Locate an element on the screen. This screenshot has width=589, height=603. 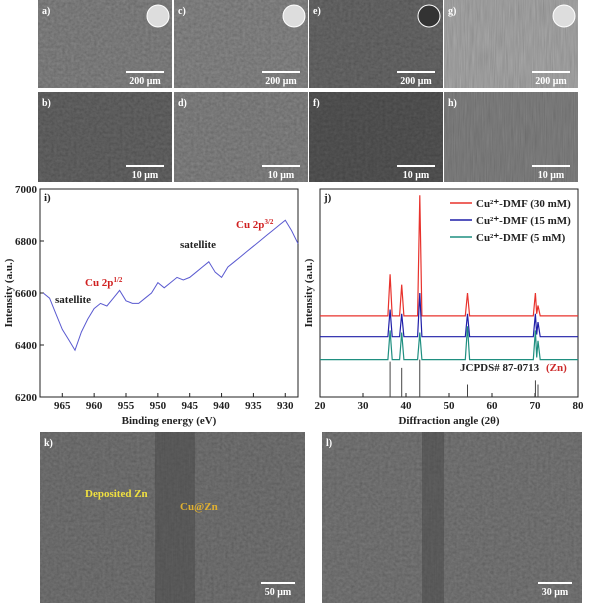
x-tick-label: 70 is located at coordinates (536, 406).